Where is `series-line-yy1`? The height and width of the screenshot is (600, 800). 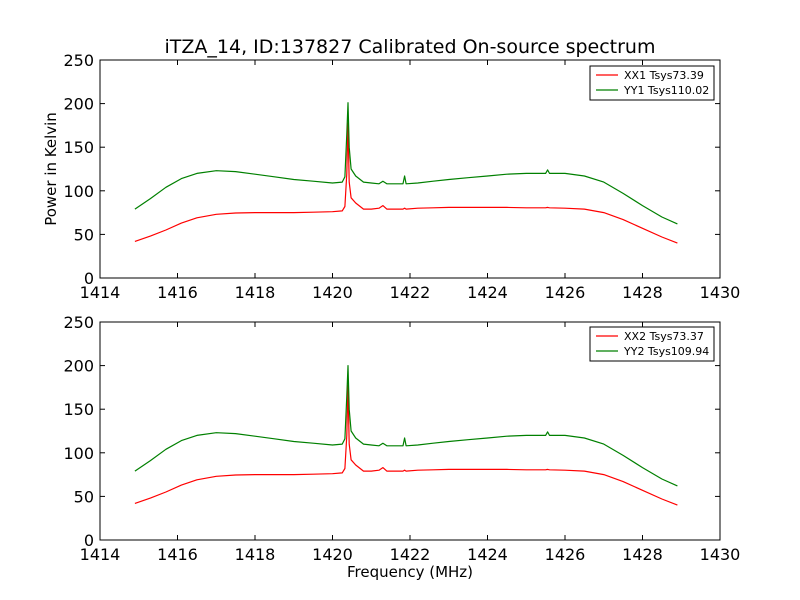
series-line-yy1 is located at coordinates (406, 163).